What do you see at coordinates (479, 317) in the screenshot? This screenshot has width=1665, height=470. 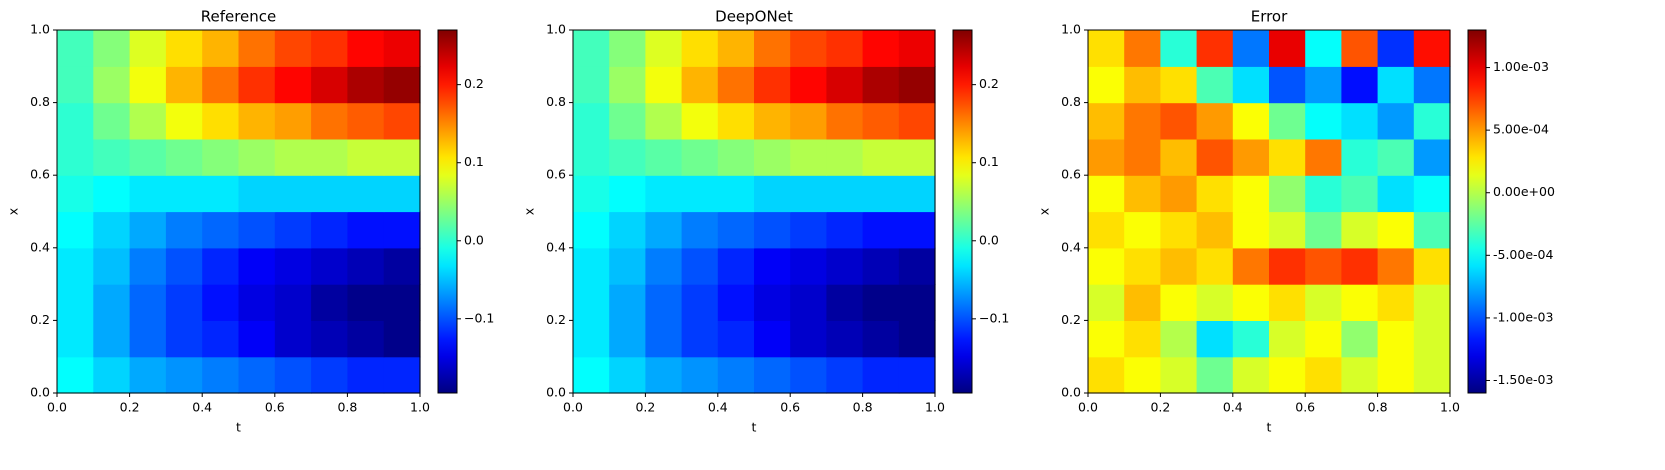 I see `colorbar-tick-label: −0.1` at bounding box center [479, 317].